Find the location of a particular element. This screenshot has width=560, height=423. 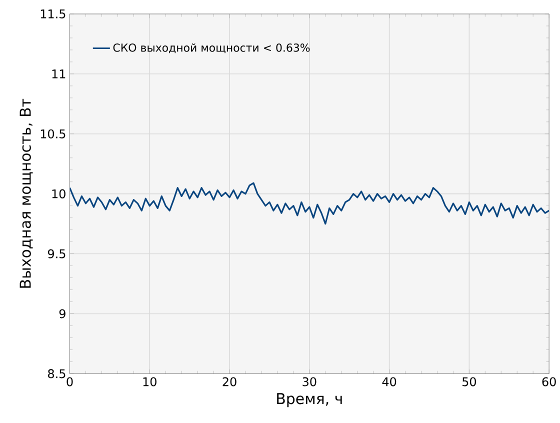

x-axis-title: Время, ч is located at coordinates (309, 400).